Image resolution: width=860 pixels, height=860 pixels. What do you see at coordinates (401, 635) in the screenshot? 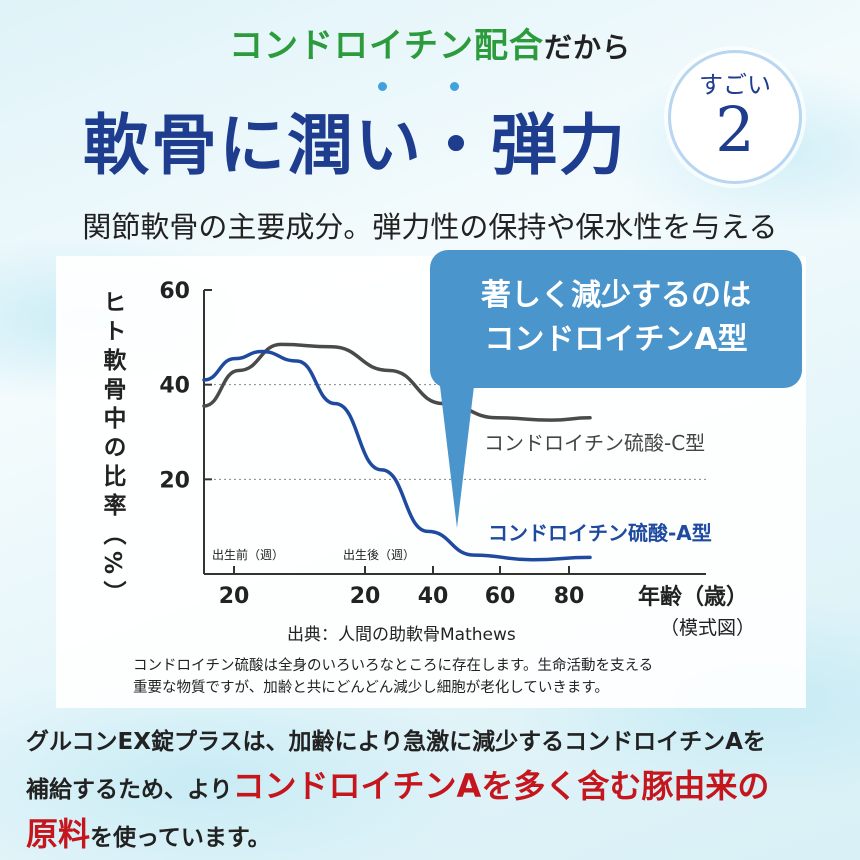
I see `chart-source: 出典：人間の助軟骨Mathews` at bounding box center [401, 635].